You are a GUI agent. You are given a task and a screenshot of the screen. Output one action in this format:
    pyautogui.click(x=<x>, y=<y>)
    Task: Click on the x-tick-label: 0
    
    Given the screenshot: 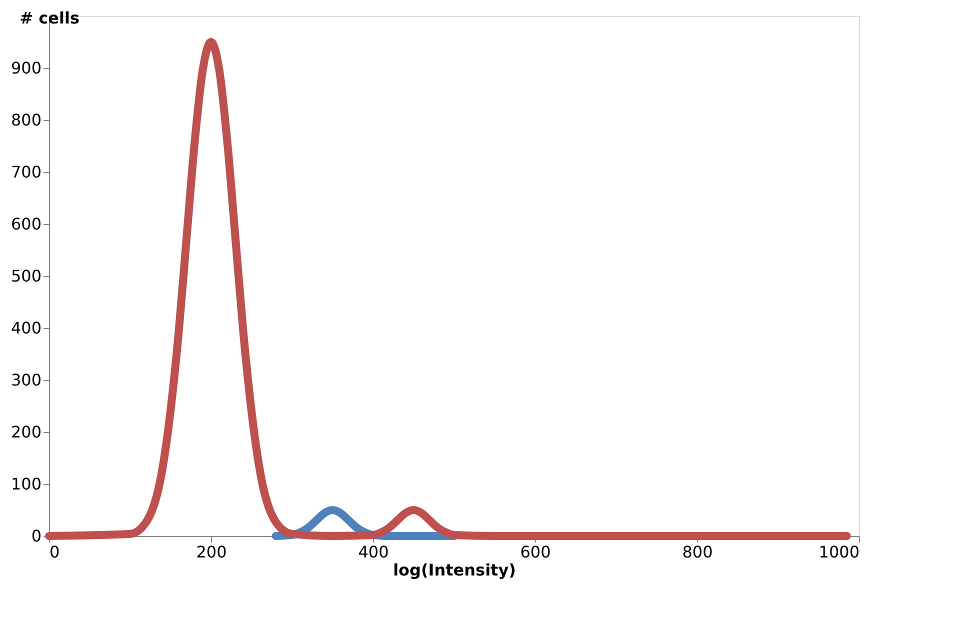 What is the action you would take?
    pyautogui.click(x=55, y=552)
    